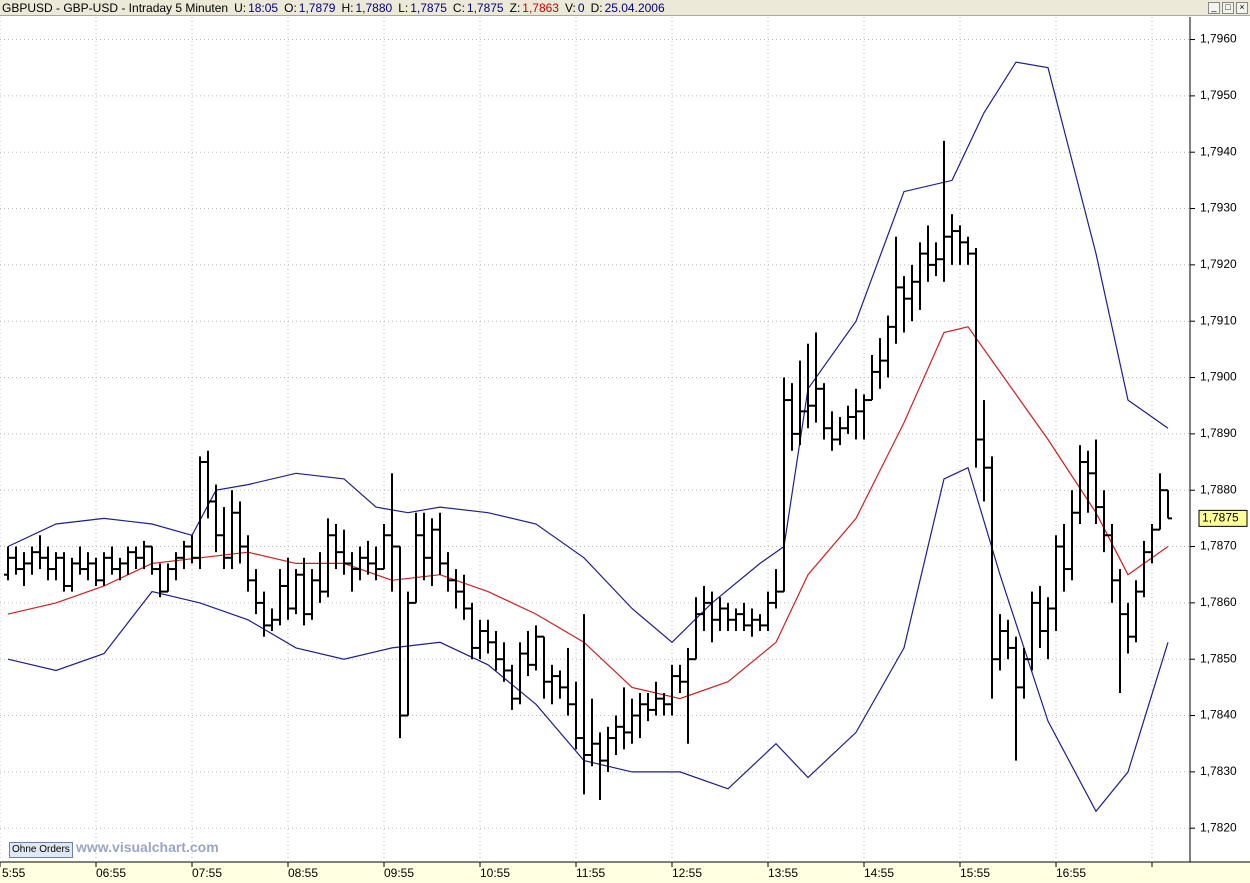  Describe the element at coordinates (975, 873) in the screenshot. I see `x-tick-label: 15:55` at that location.